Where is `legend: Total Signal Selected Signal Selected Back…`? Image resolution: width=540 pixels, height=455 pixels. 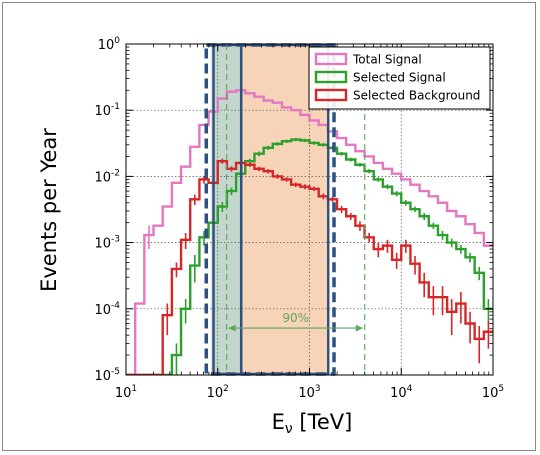
legend: Total Signal Selected Signal Selected Back… is located at coordinates (399, 78).